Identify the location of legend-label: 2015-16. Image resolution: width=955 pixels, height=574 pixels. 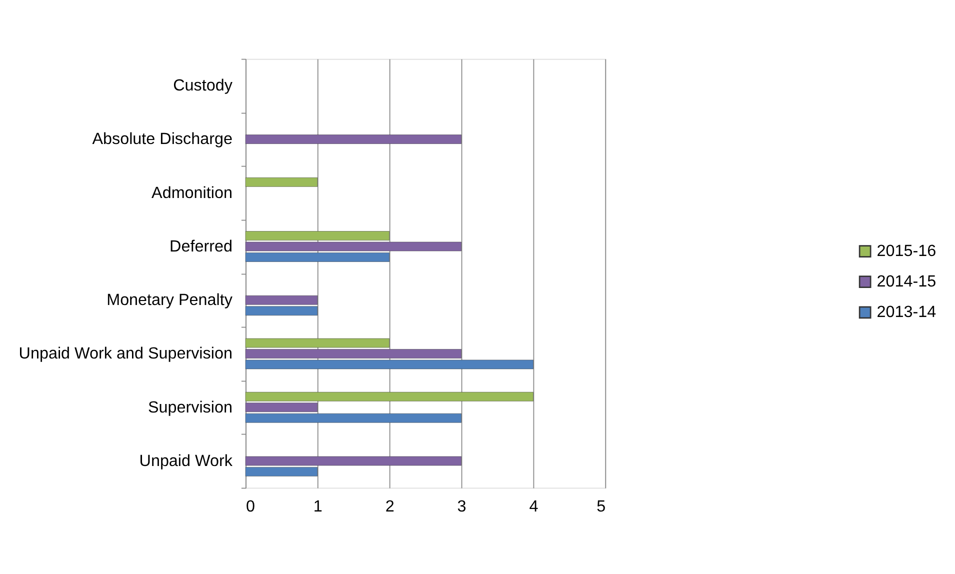
(906, 251).